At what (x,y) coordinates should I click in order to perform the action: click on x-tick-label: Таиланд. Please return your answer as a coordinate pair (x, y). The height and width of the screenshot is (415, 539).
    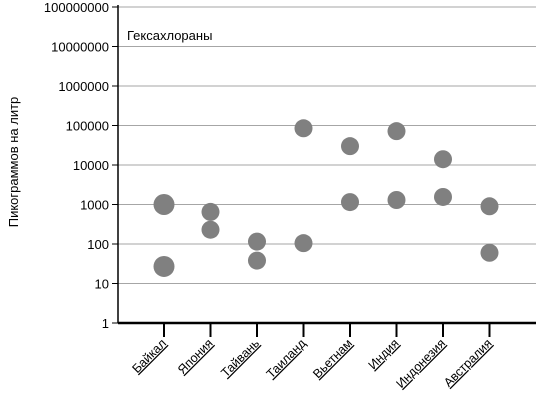
    Looking at the image, I should click on (286, 358).